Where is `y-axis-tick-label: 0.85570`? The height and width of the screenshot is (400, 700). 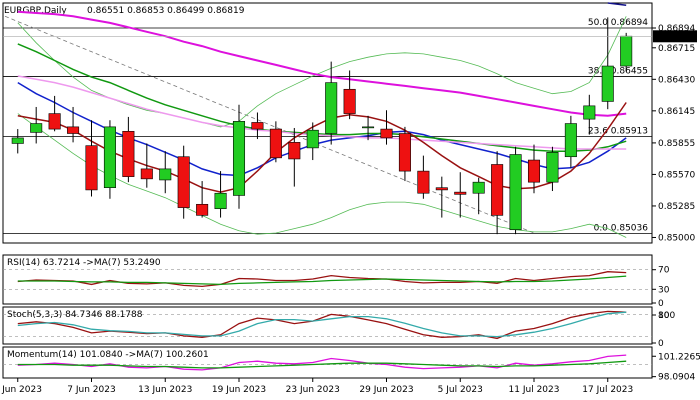
y-axis-tick-label: 0.85570 is located at coordinates (676, 175).